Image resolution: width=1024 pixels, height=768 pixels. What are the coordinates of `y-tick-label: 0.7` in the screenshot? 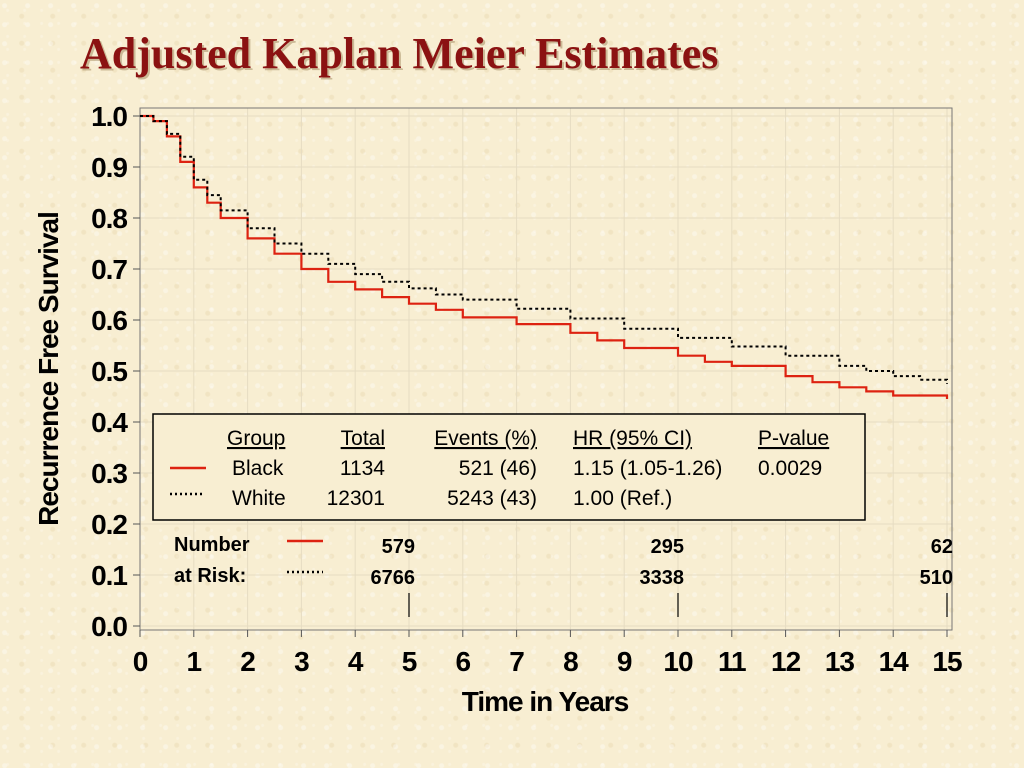 It's located at (109, 269).